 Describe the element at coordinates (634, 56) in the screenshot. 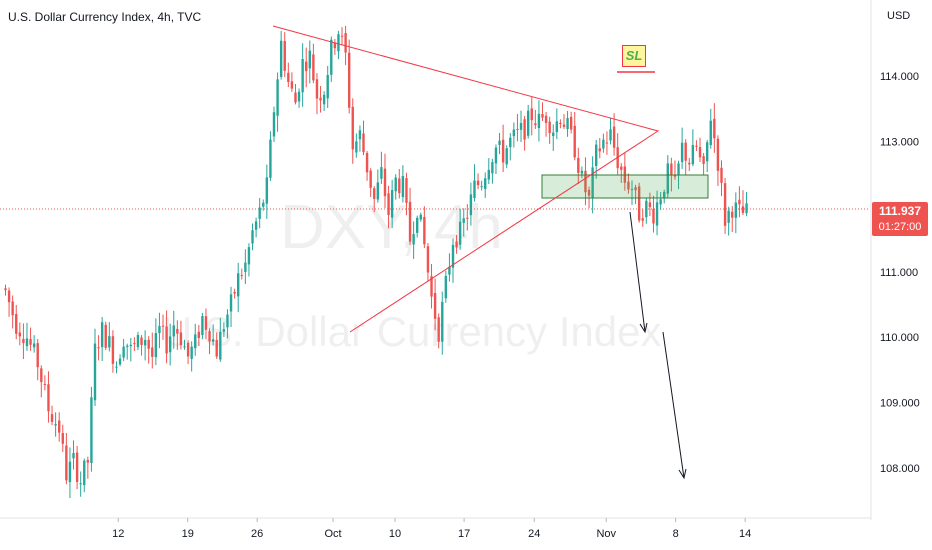

I see `sl-label: SL` at that location.